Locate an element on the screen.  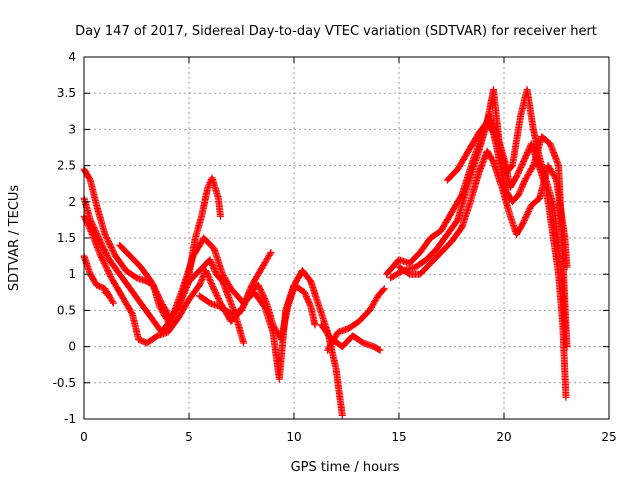
x-tick-label: 15 is located at coordinates (398, 437).